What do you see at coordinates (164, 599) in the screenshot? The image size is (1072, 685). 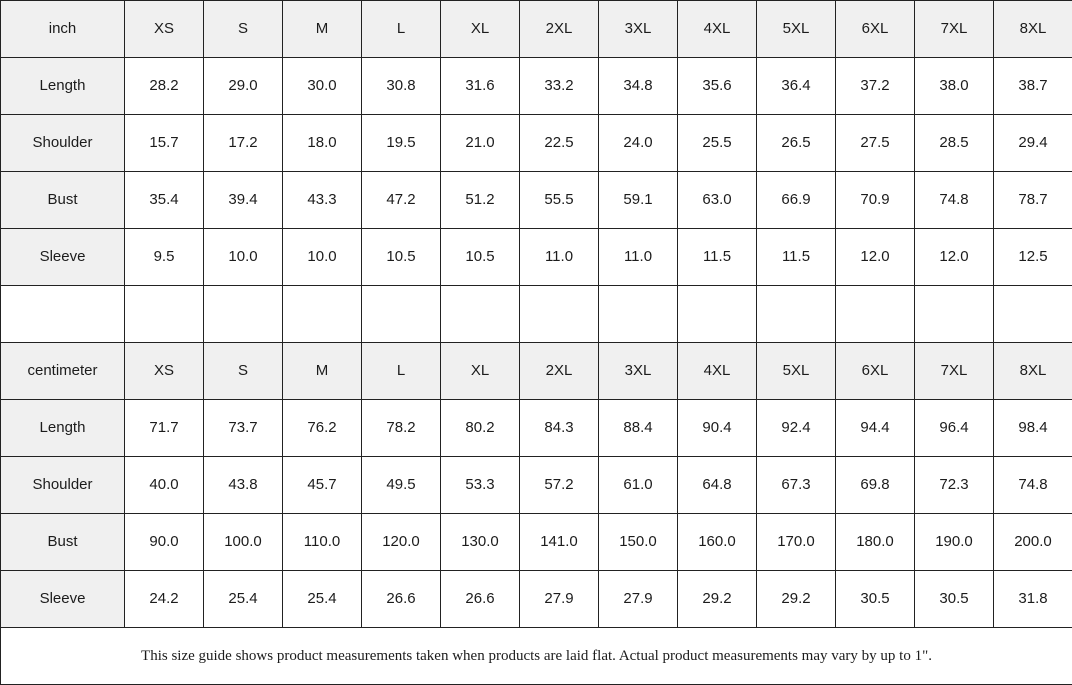 I see `measurement-value: 24.2` at bounding box center [164, 599].